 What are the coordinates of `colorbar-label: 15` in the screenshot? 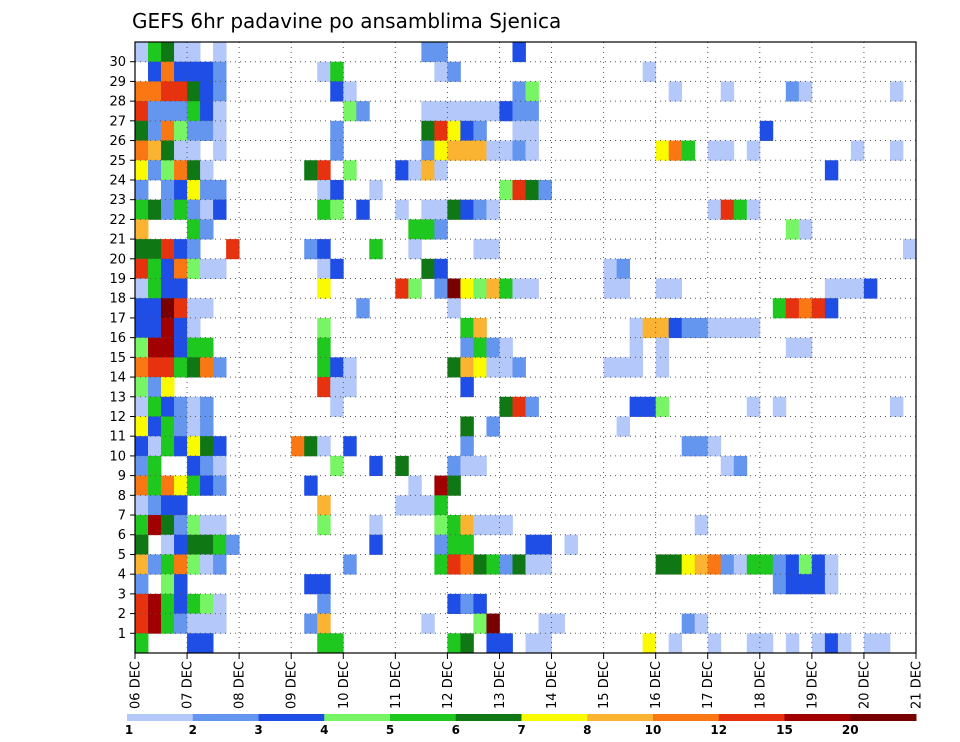 It's located at (784, 730).